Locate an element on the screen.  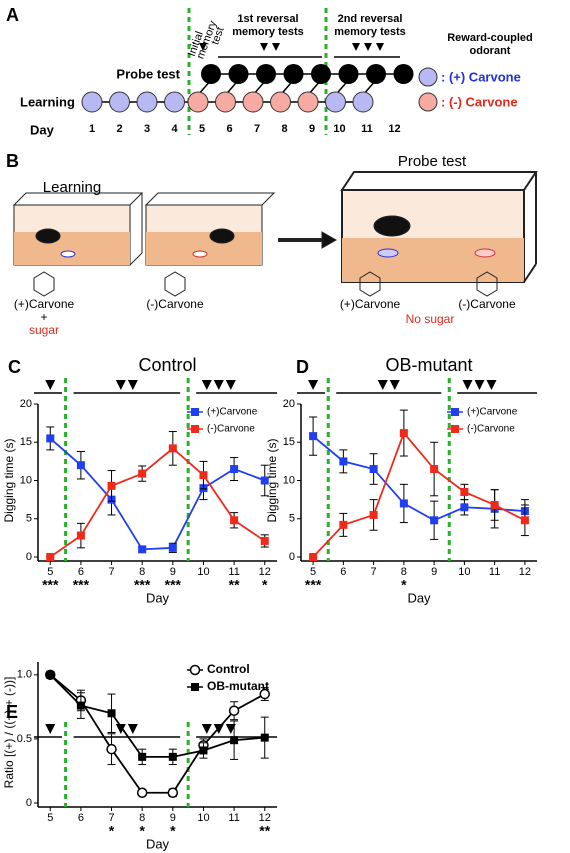
x-tick-label: 5 is located at coordinates (50, 818).